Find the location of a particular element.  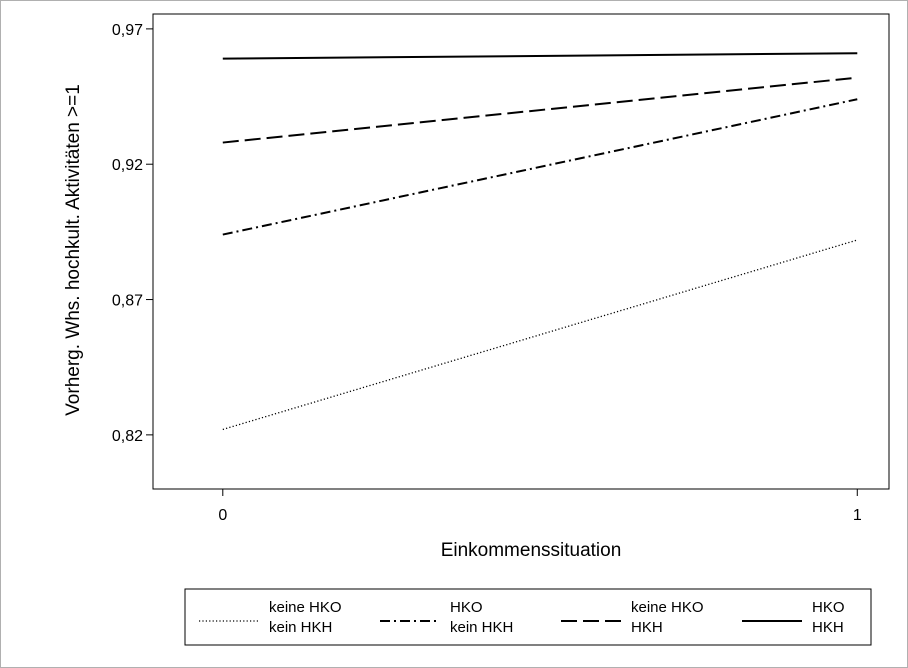

legend-box is located at coordinates (528, 617).